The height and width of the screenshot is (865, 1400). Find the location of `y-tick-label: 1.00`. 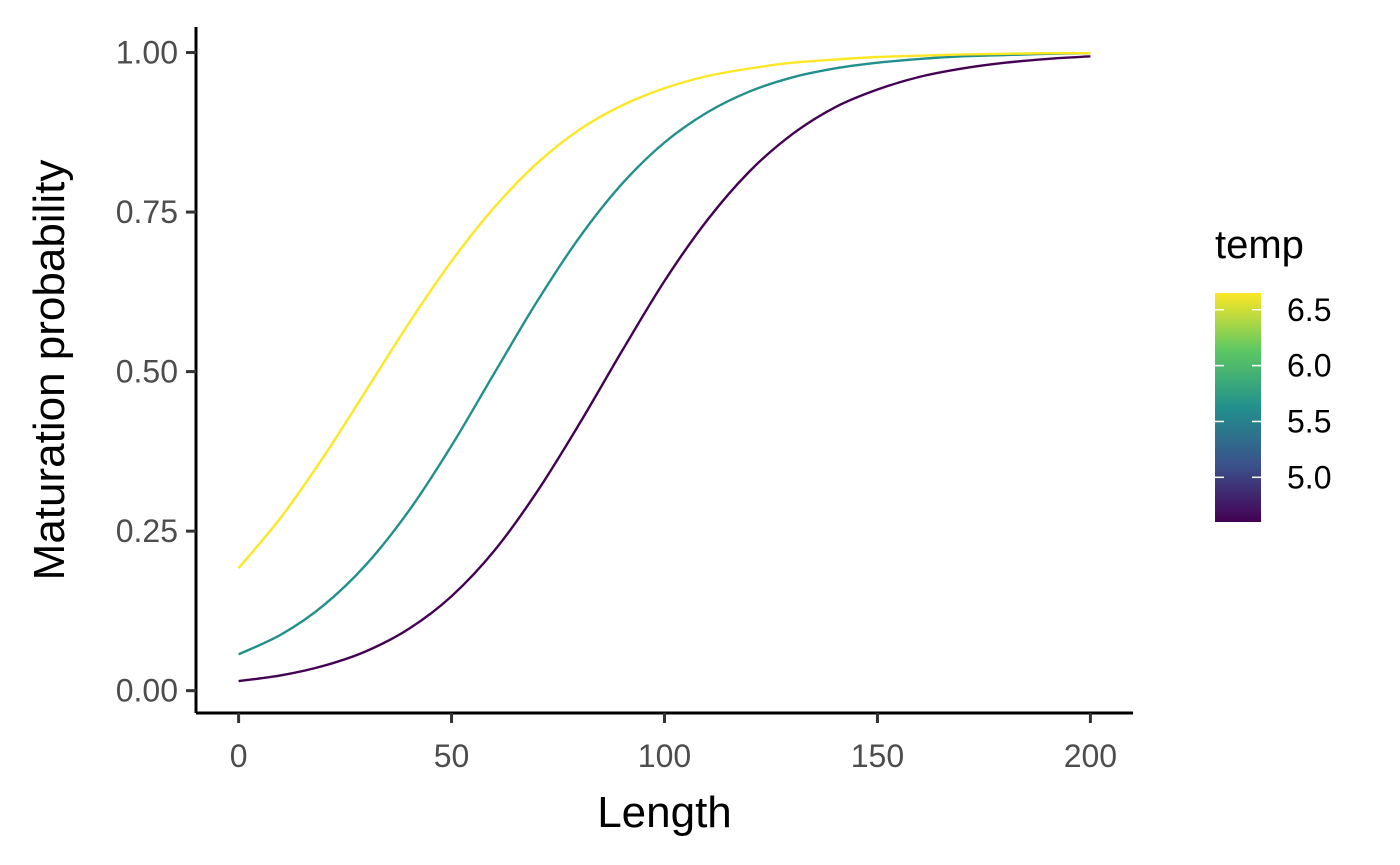

y-tick-label: 1.00 is located at coordinates (147, 53).